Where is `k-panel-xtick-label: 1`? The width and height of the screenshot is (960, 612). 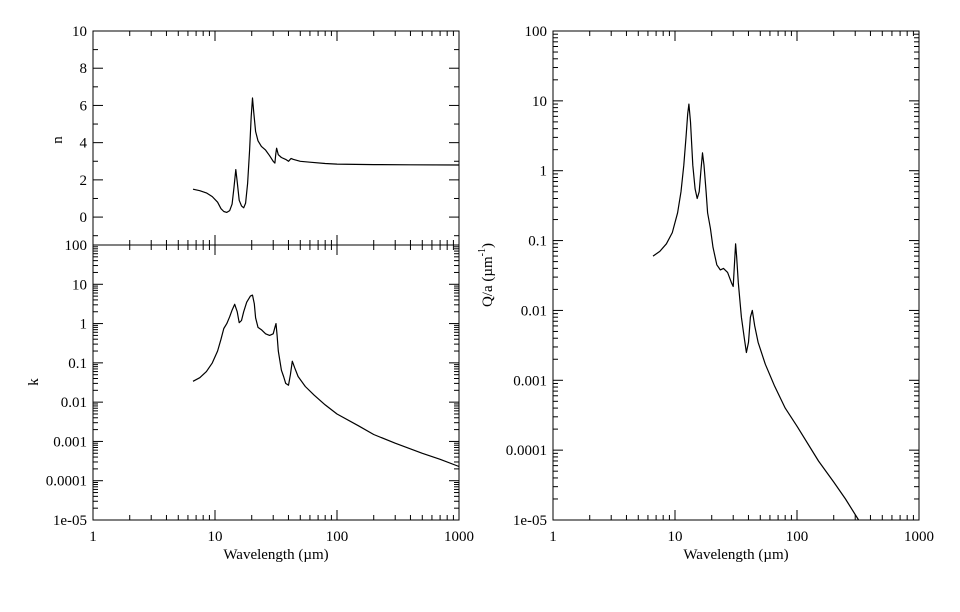
k-panel-xtick-label: 1 is located at coordinates (93, 537).